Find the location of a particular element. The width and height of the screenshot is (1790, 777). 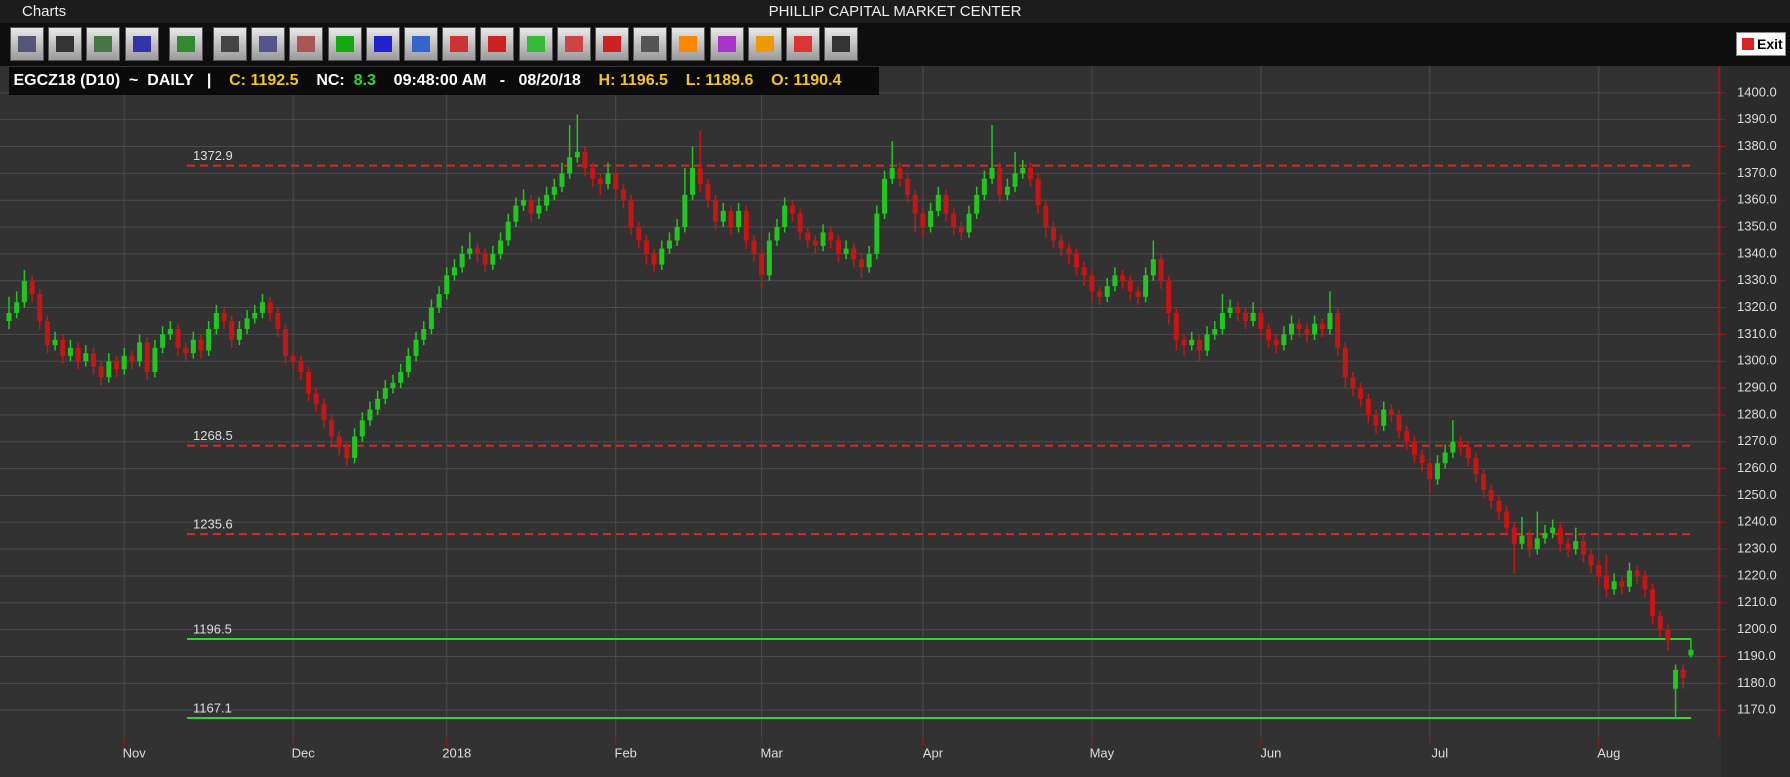

x-tick-label: May is located at coordinates (1102, 752).